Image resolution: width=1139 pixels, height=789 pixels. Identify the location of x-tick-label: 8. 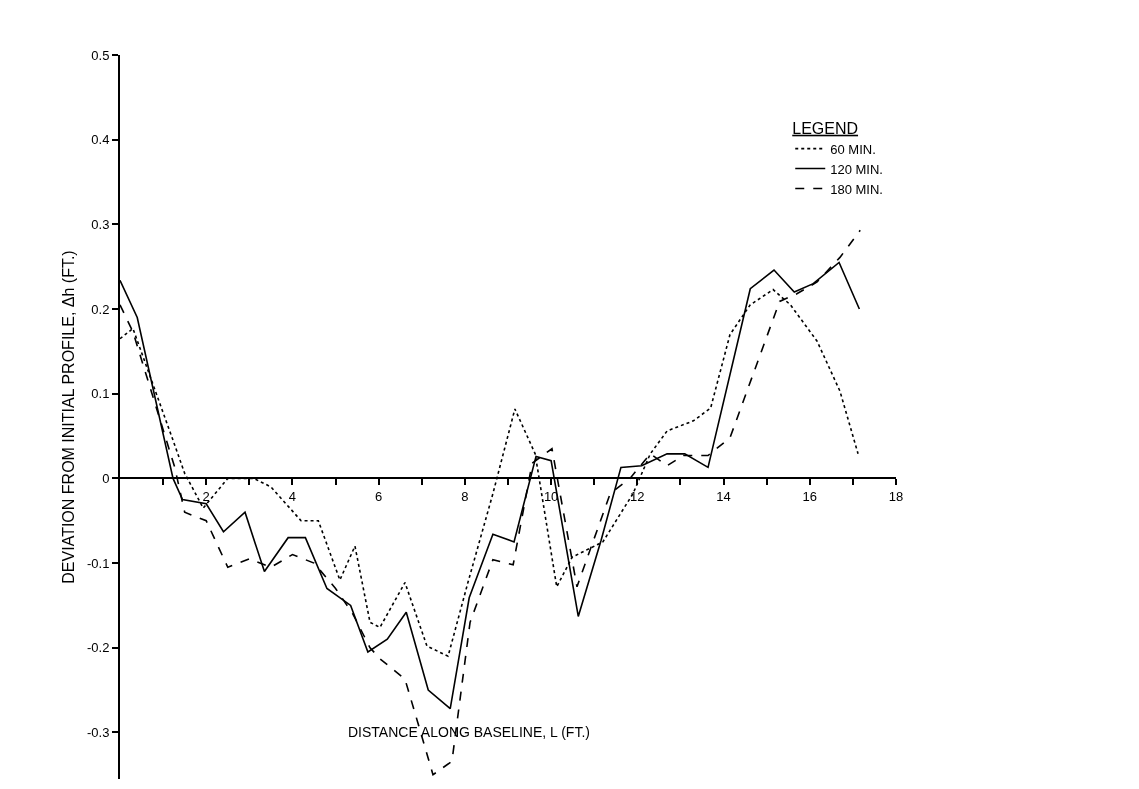
(465, 496).